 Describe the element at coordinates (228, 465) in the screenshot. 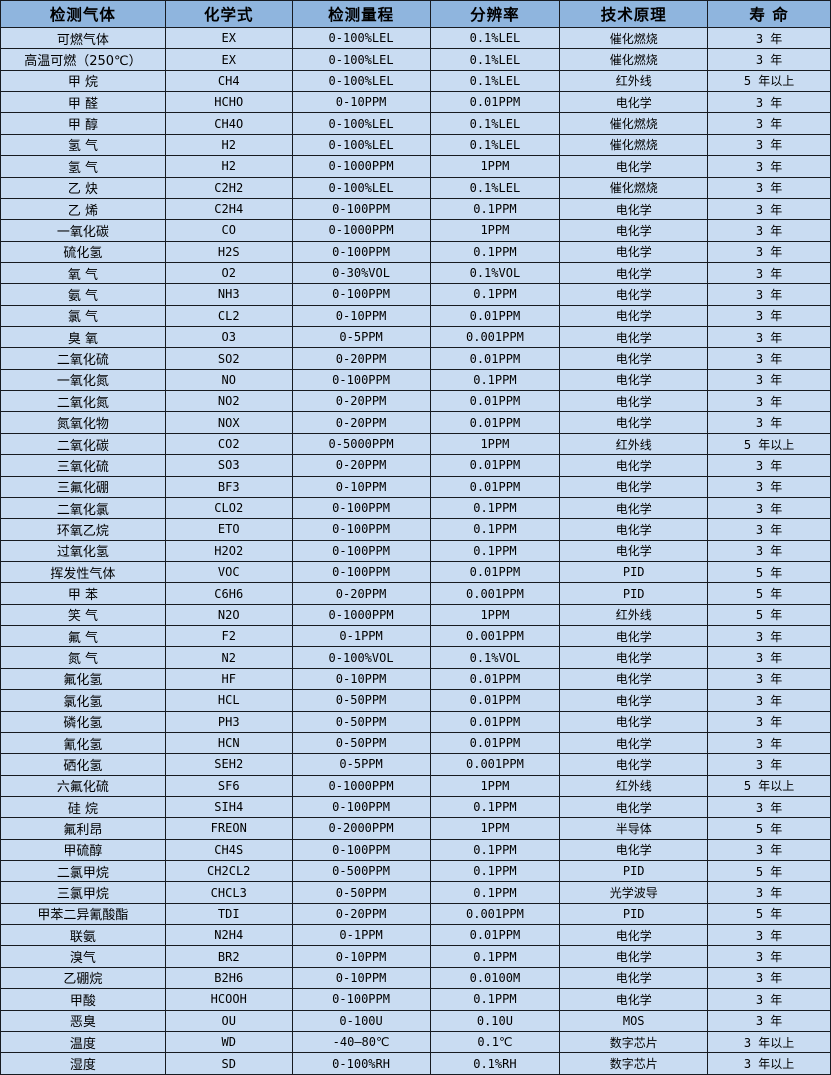

I see `table-cell: SO3` at that location.